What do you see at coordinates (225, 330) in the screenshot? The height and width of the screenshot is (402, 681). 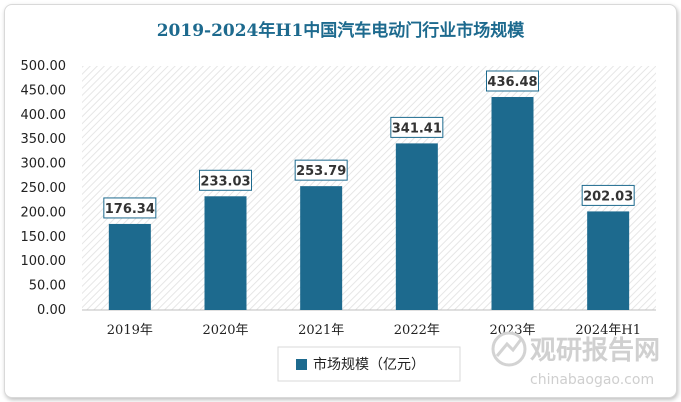 I see `x-tick-label: 2020年` at bounding box center [225, 330].